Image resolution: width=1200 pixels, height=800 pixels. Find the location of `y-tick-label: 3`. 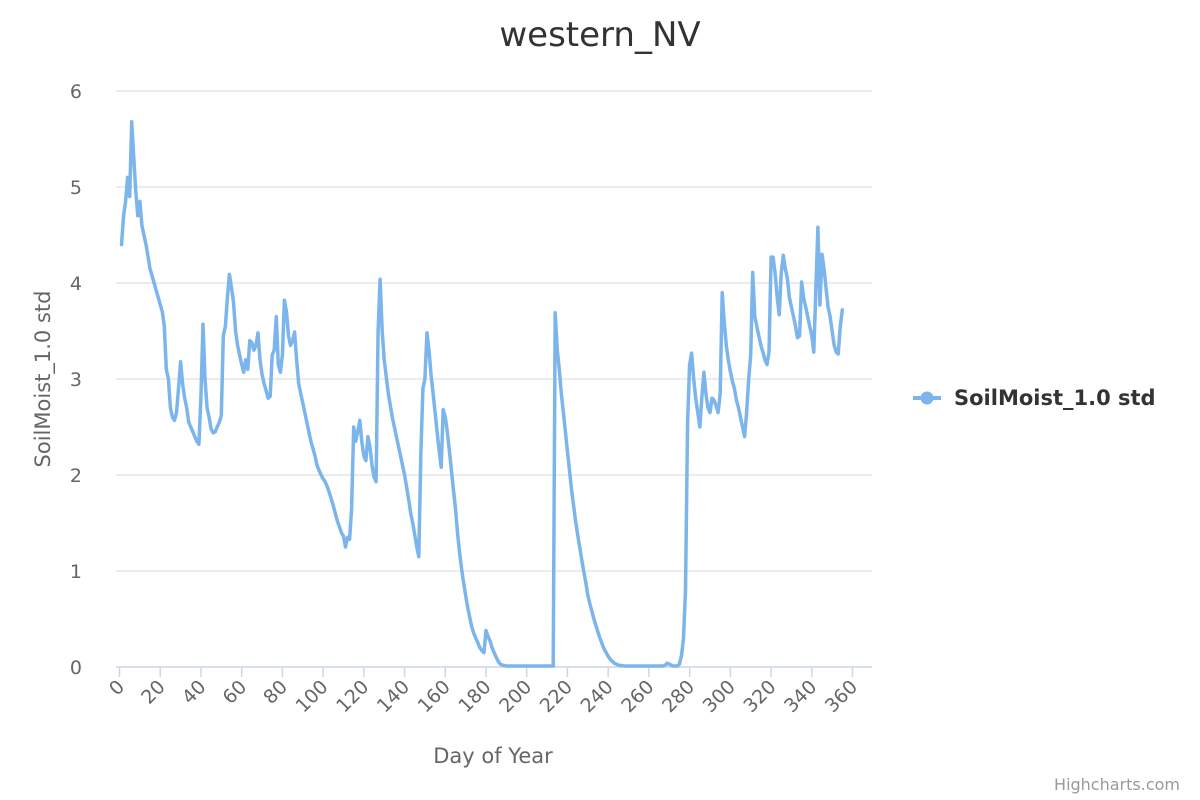

y-tick-label: 3 is located at coordinates (76, 380).